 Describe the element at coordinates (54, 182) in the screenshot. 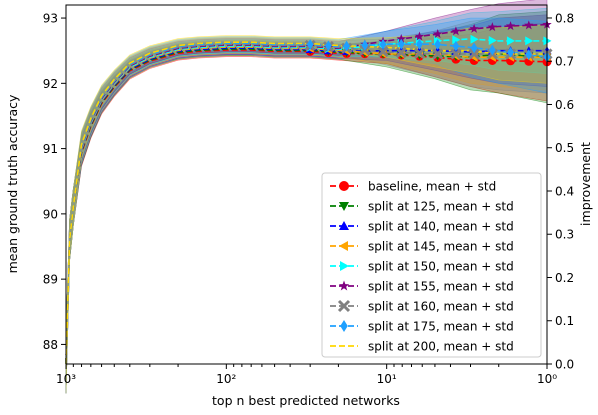

I see `y-axis-ticks: 88 89 90 91 92 93` at that location.